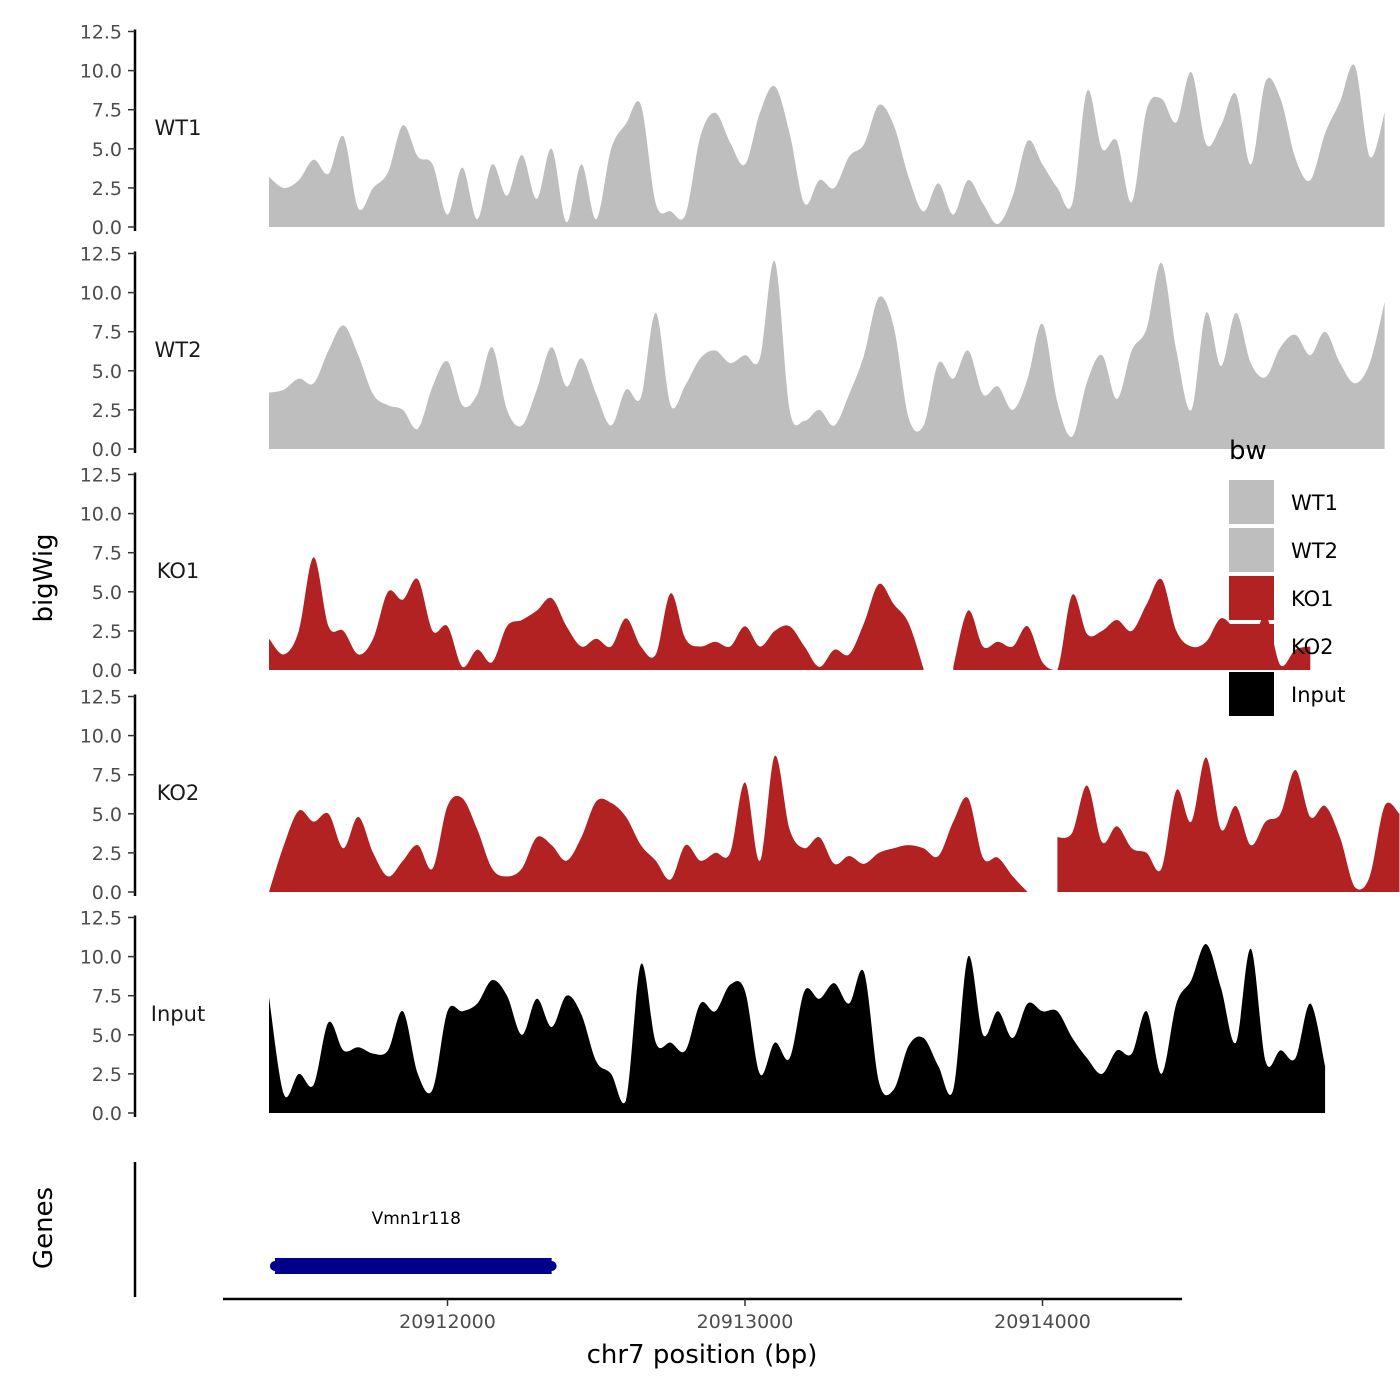  Describe the element at coordinates (44, 577) in the screenshot. I see `y-axis-title: bigWig` at that location.